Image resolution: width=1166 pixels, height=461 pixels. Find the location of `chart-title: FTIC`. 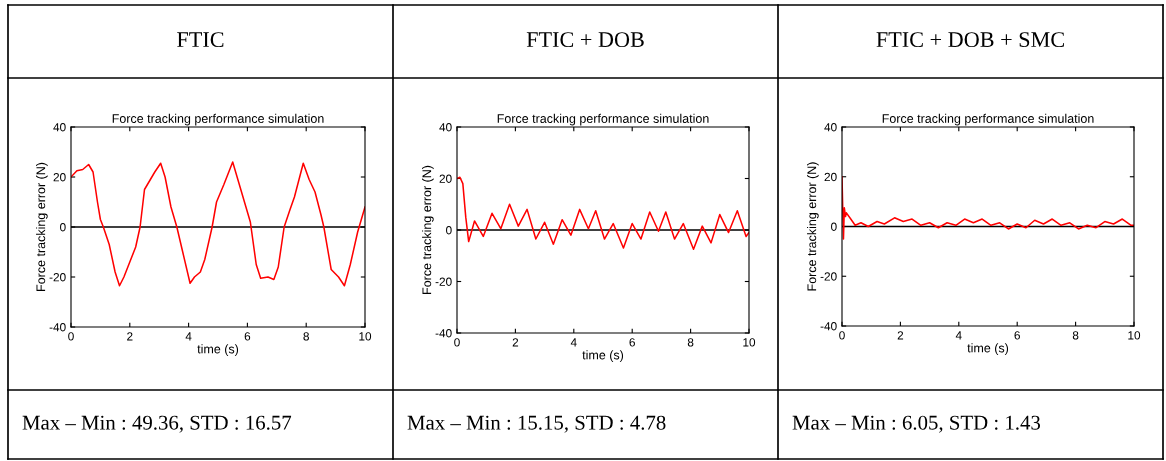

chart-title: FTIC is located at coordinates (200, 40).